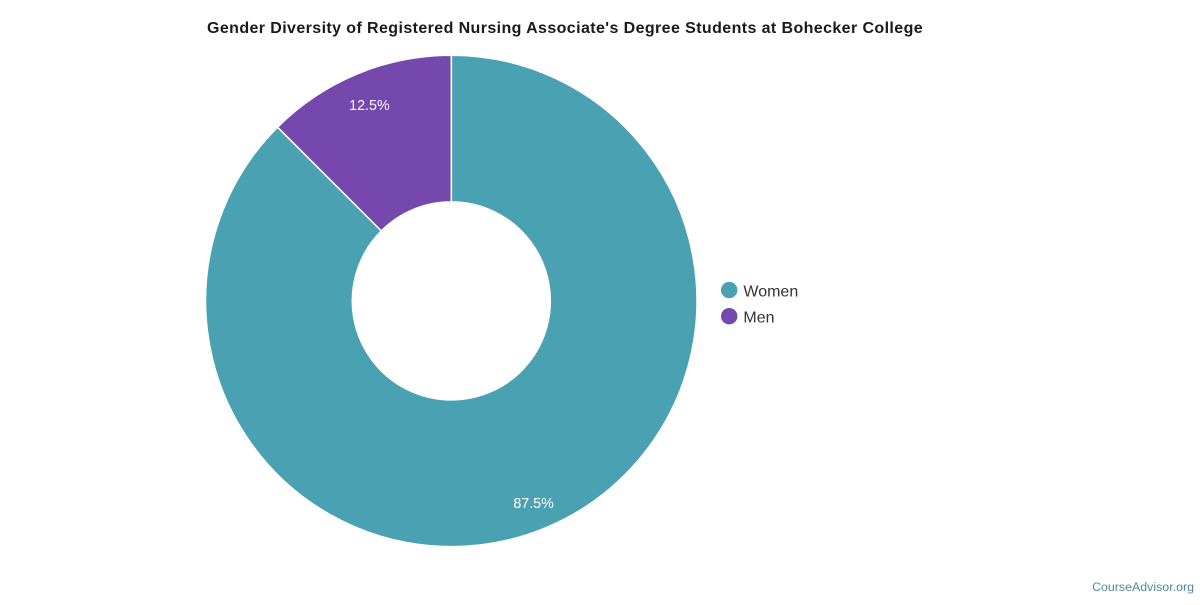  Describe the element at coordinates (770, 292) in the screenshot. I see `svg-text: Women` at that location.